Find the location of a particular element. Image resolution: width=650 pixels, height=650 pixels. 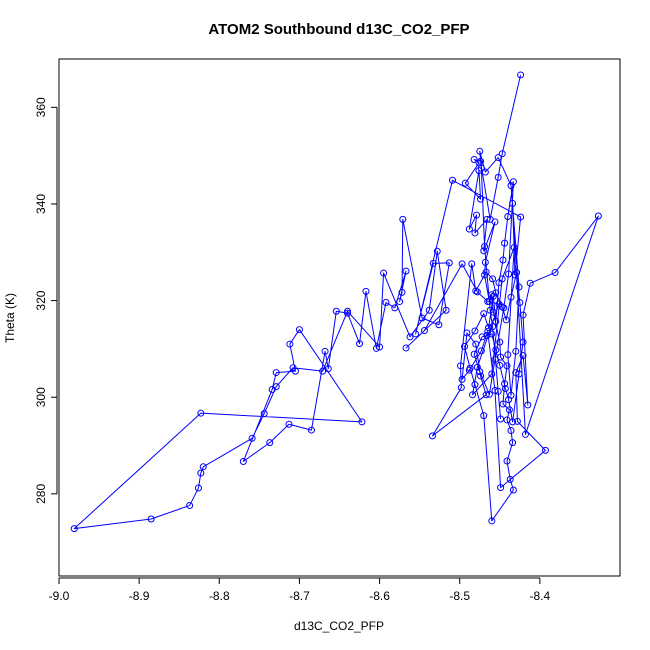

x-tick-label: -8.4 is located at coordinates (540, 596).